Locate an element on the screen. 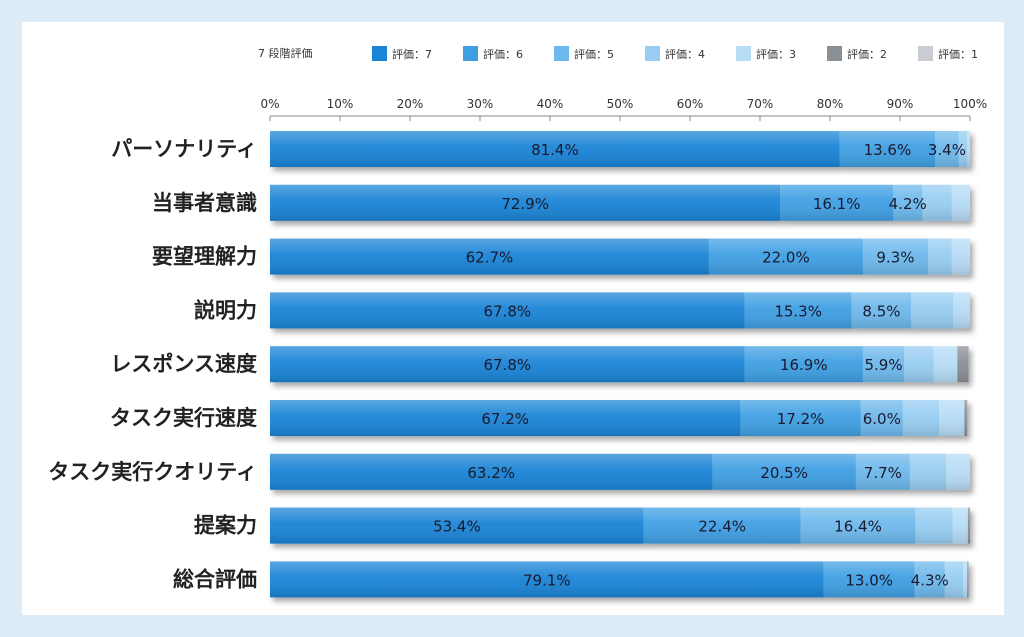  category-label: 提案力 is located at coordinates (225, 526).